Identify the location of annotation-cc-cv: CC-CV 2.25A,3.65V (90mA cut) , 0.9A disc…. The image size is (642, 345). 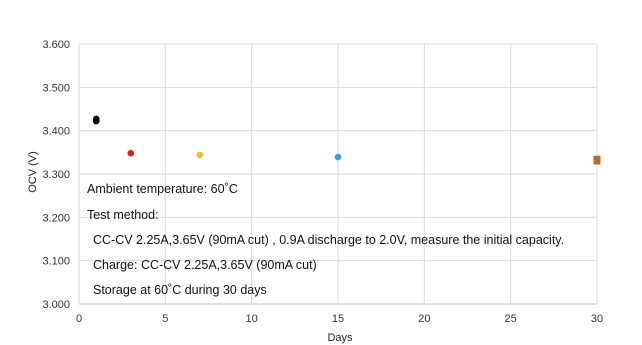
(329, 240).